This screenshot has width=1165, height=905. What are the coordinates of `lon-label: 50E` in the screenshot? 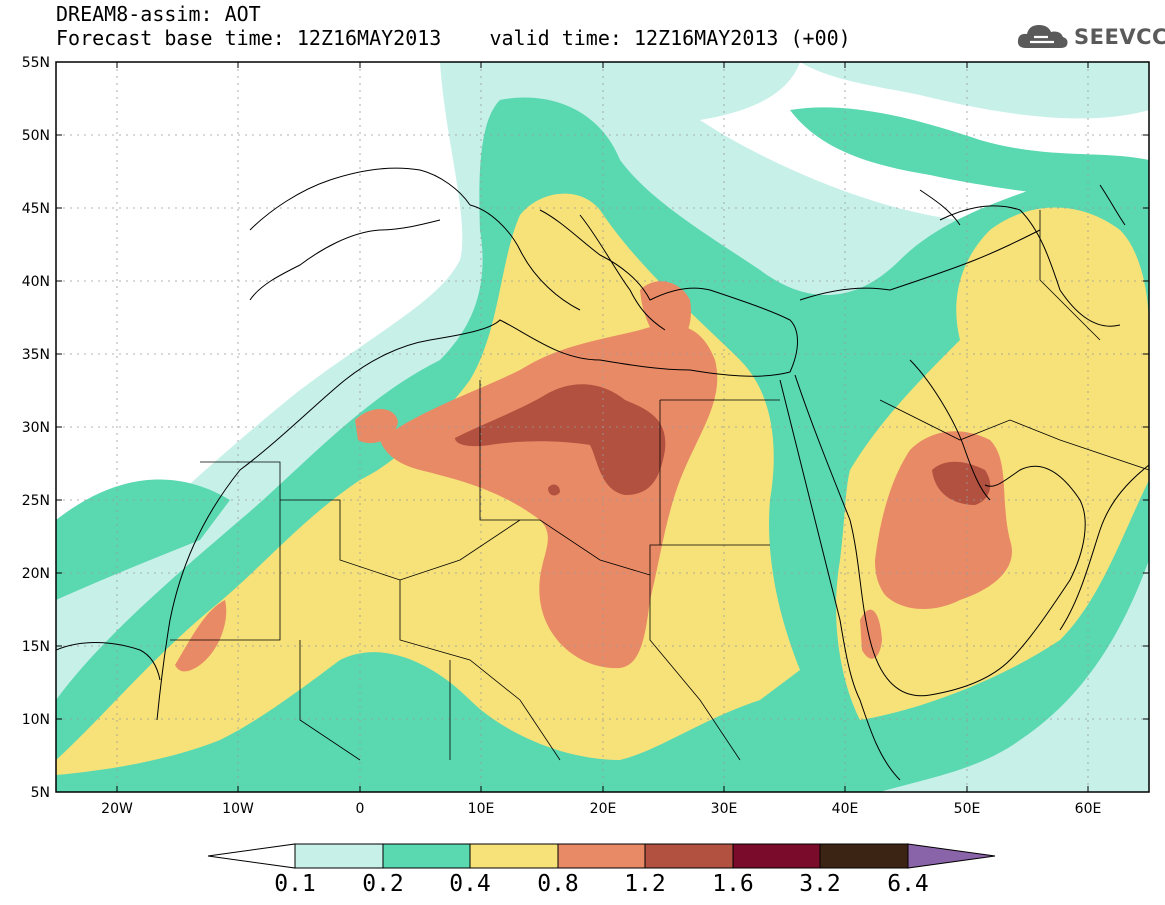 It's located at (967, 809).